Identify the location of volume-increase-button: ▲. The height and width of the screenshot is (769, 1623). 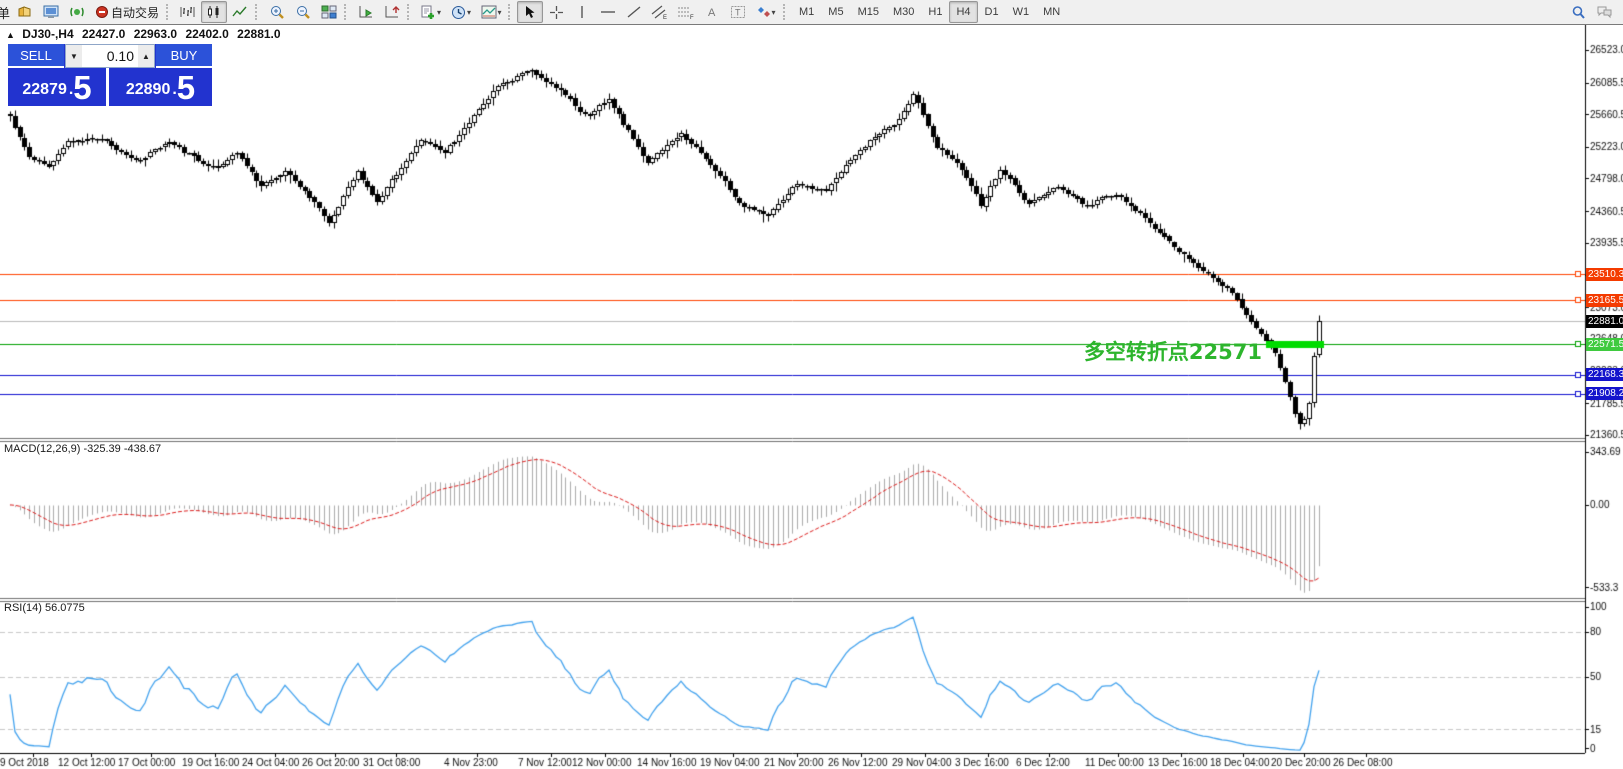
(146, 56).